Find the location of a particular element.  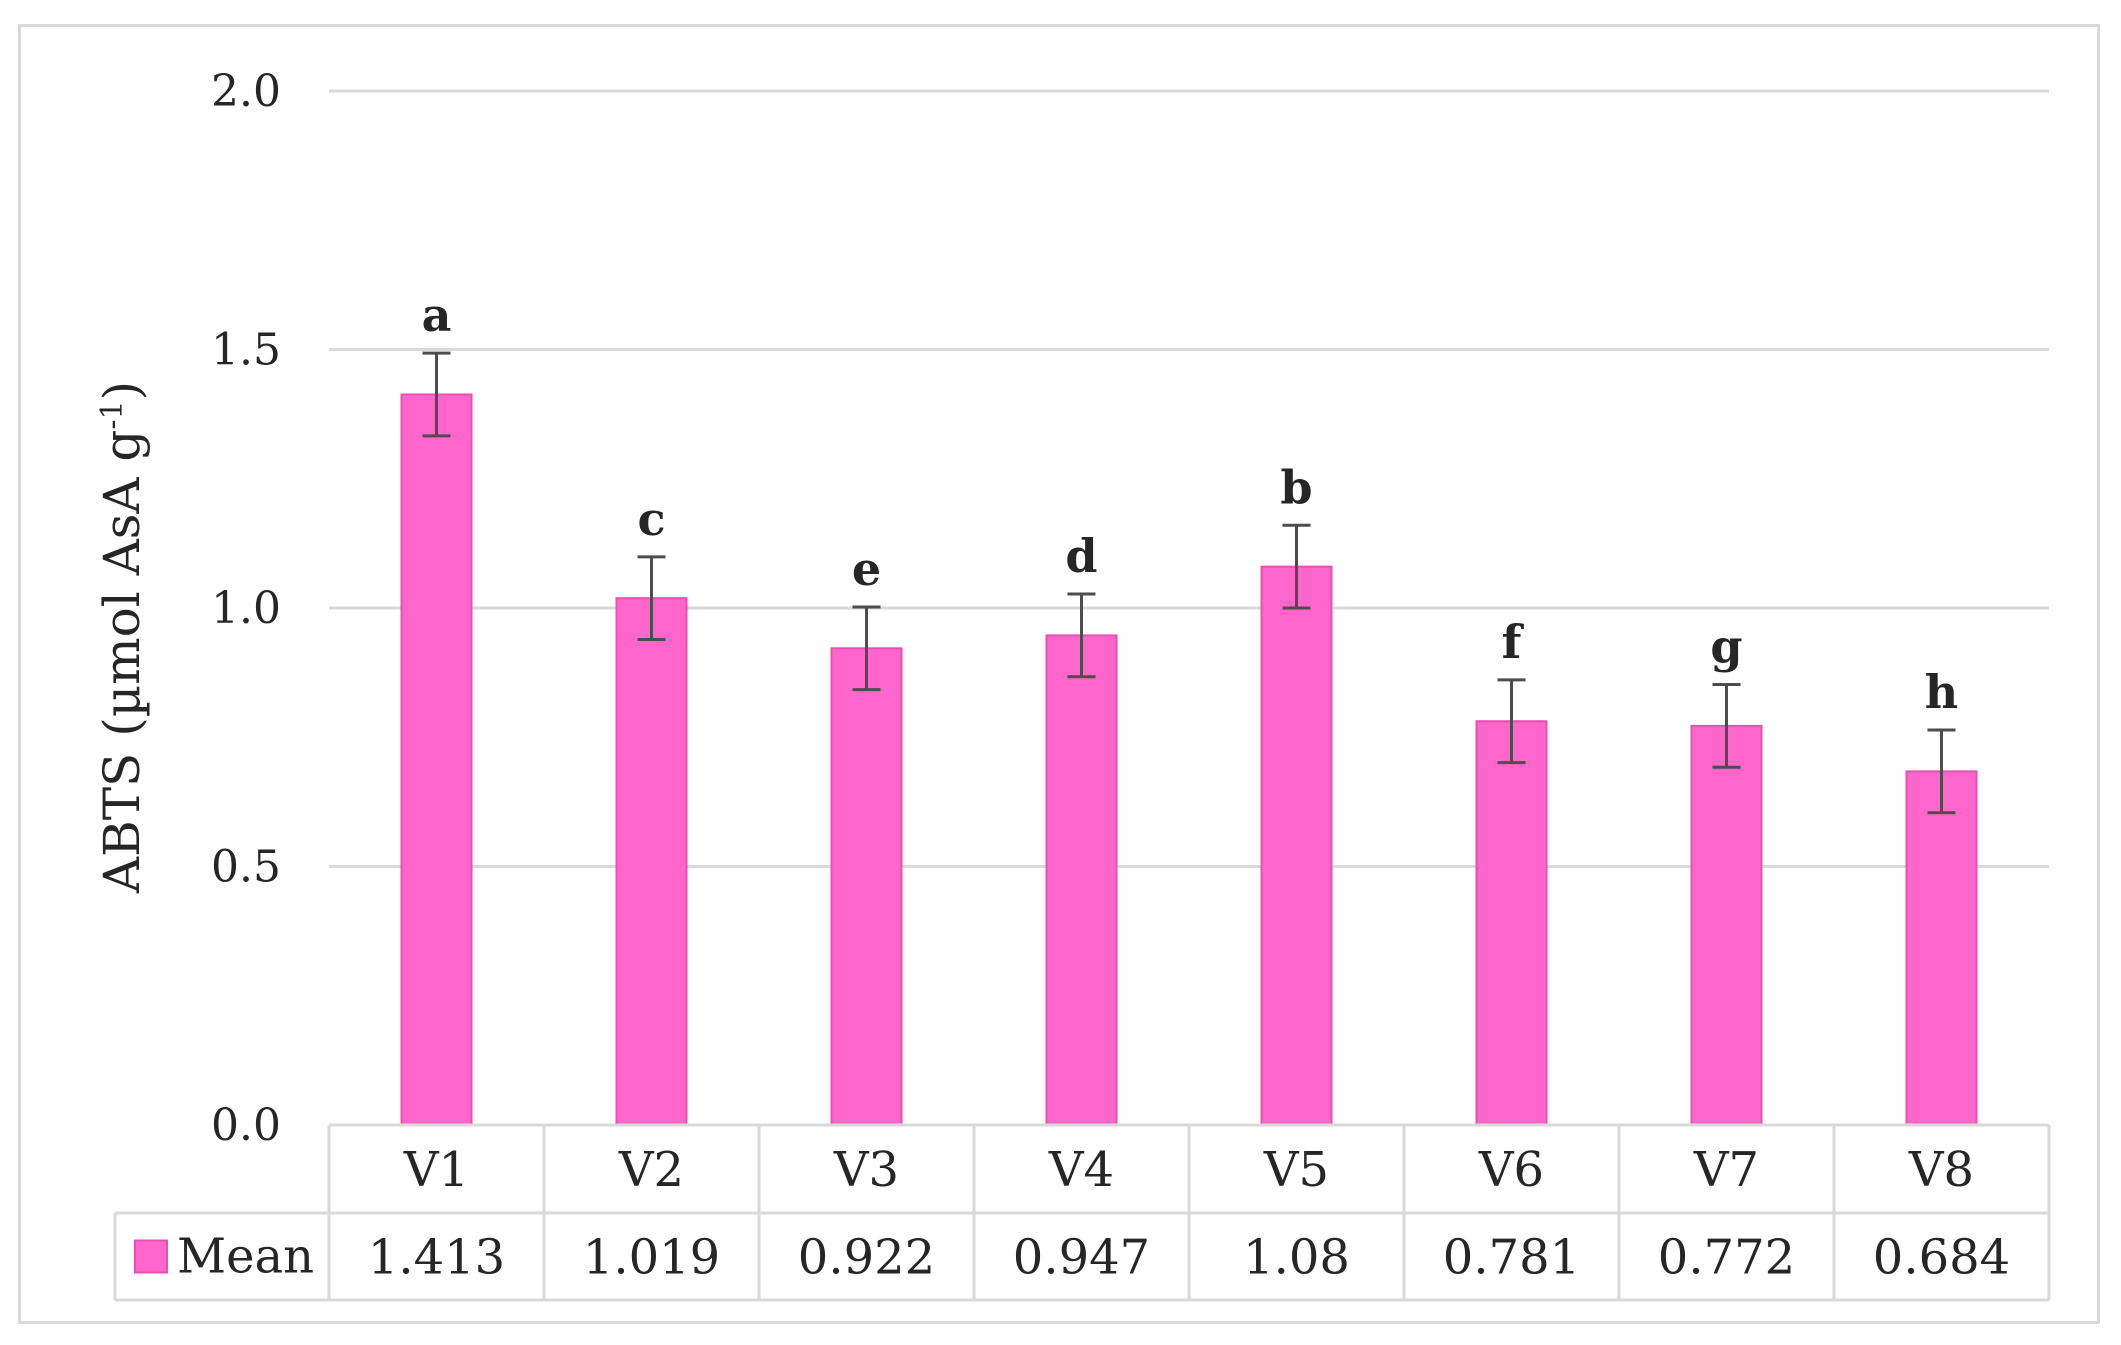

y-axis-title-main: ABTS (µmol AsA g is located at coordinates (122, 662).